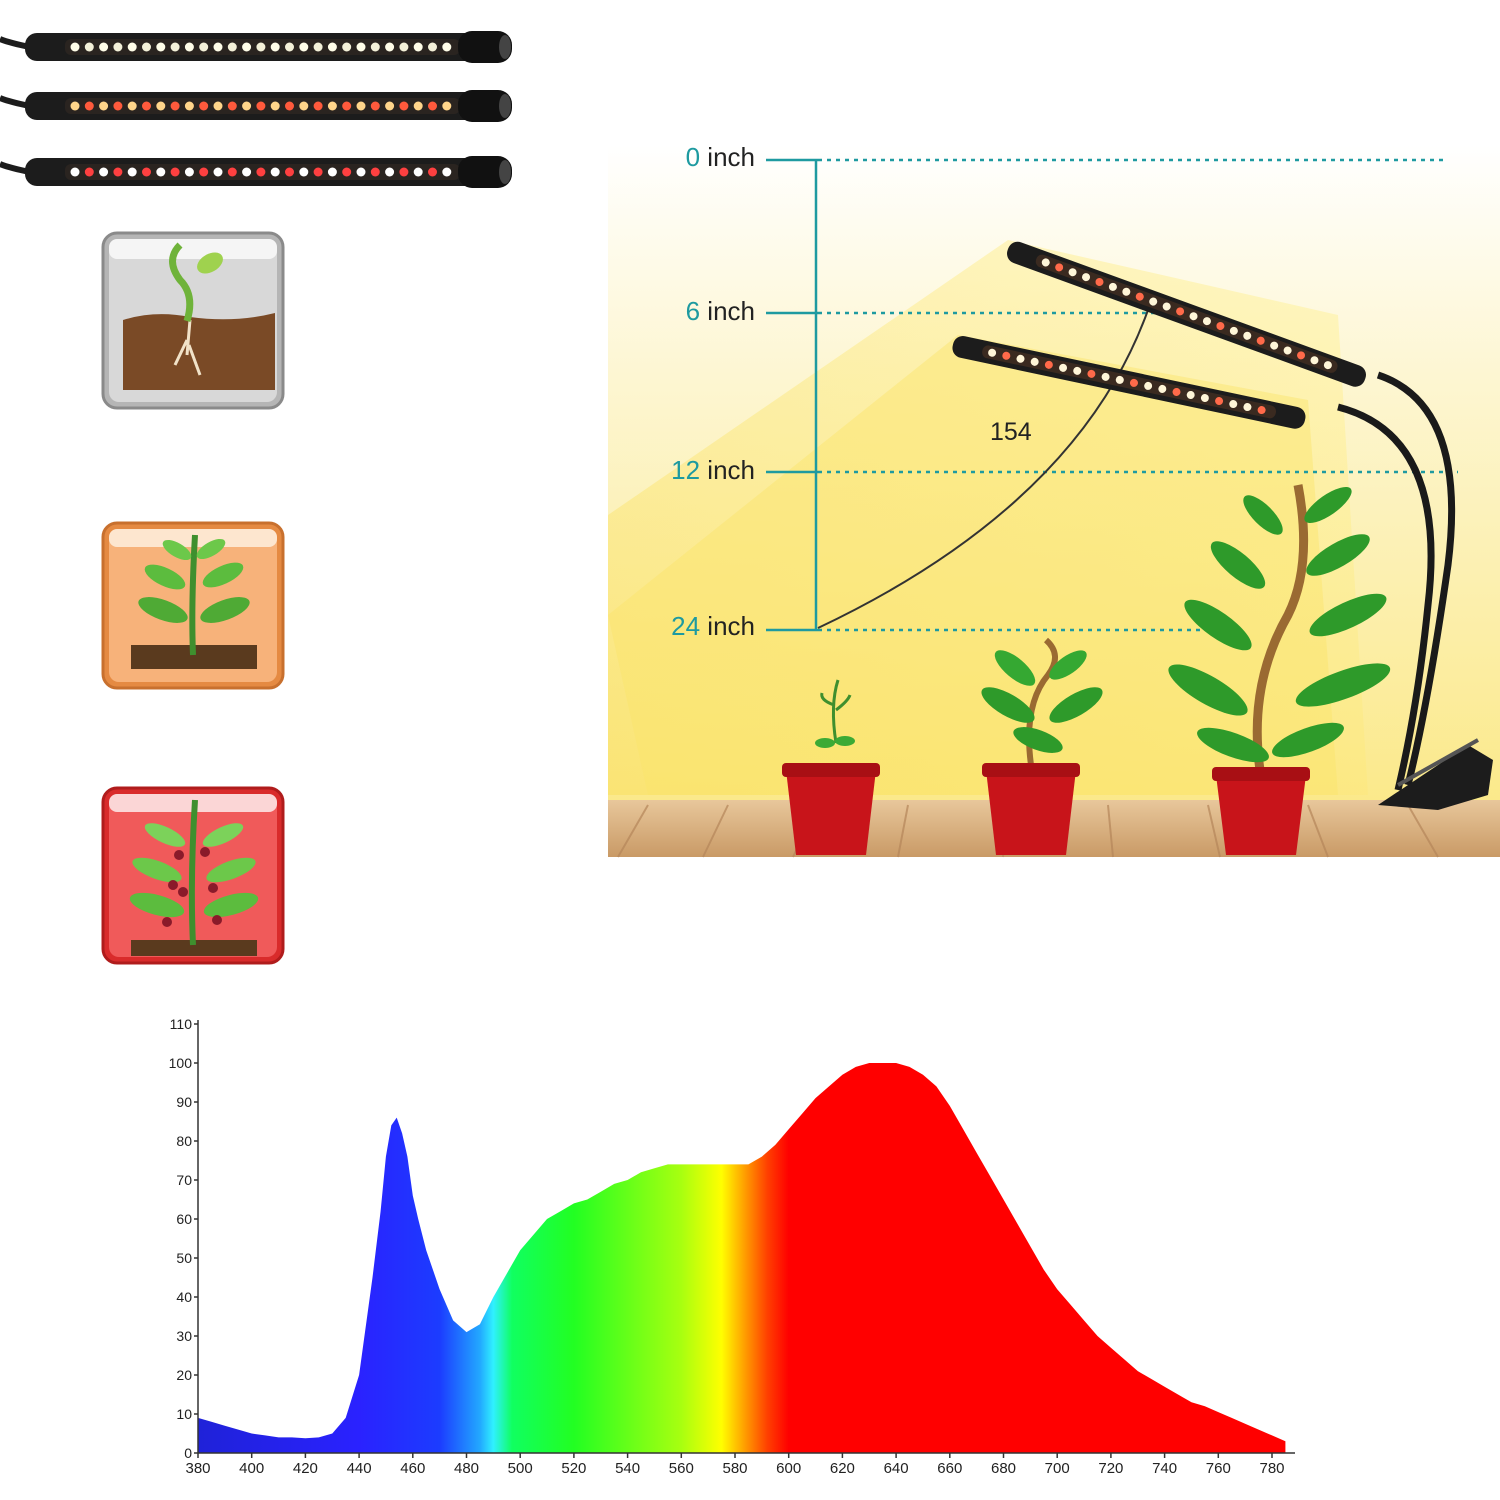 The width and height of the screenshot is (1500, 1500). What do you see at coordinates (573, 1468) in the screenshot?
I see `x-tick-label: 520` at bounding box center [573, 1468].